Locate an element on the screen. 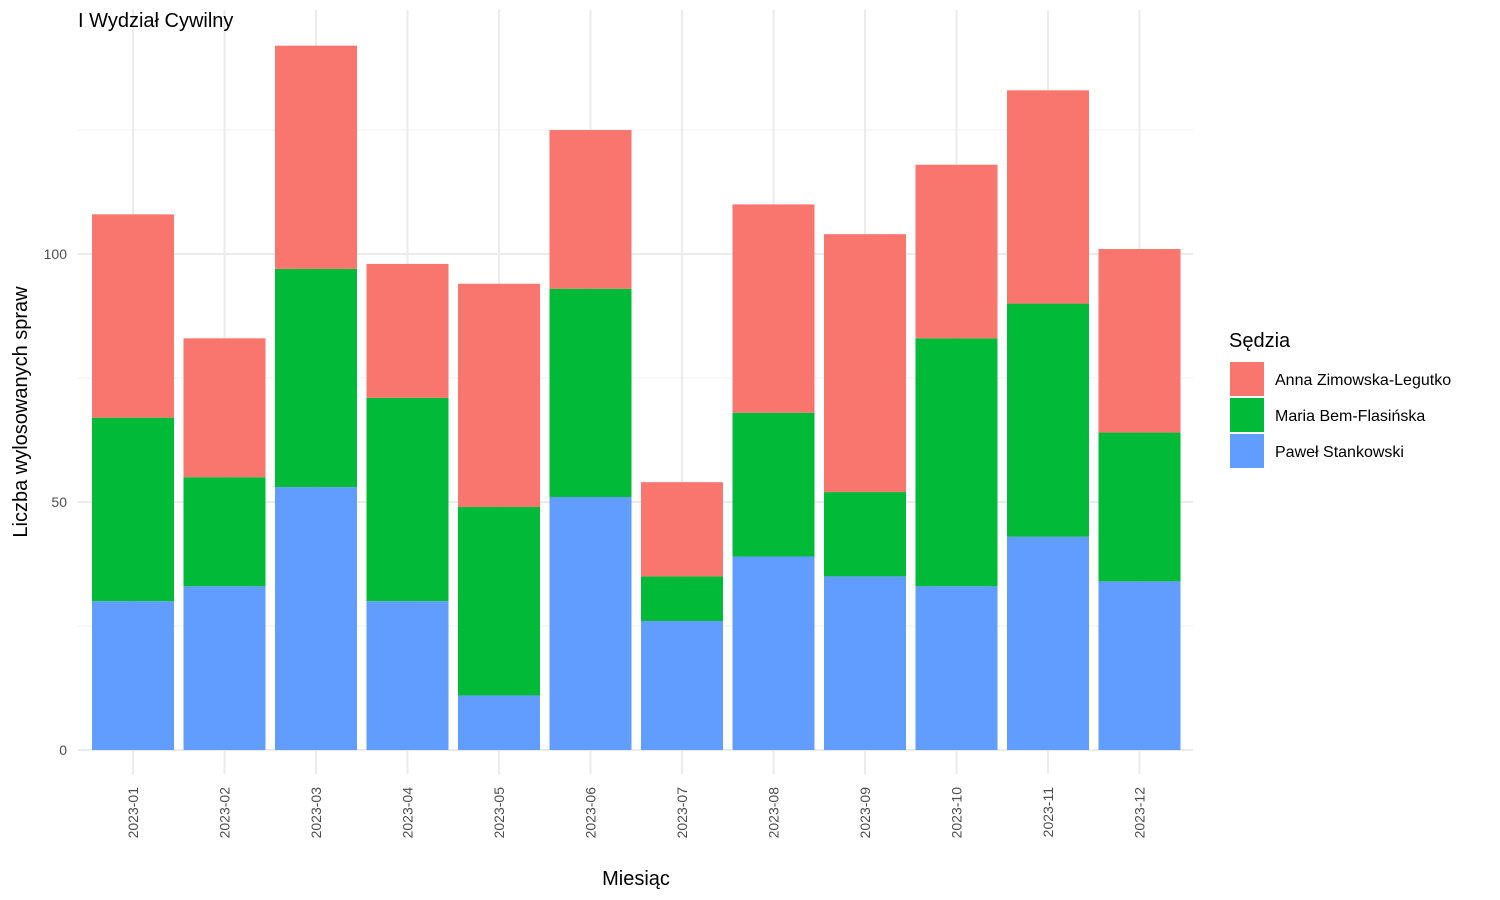 The height and width of the screenshot is (900, 1500). bar-2023-03-pawel-stankowski is located at coordinates (316, 618).